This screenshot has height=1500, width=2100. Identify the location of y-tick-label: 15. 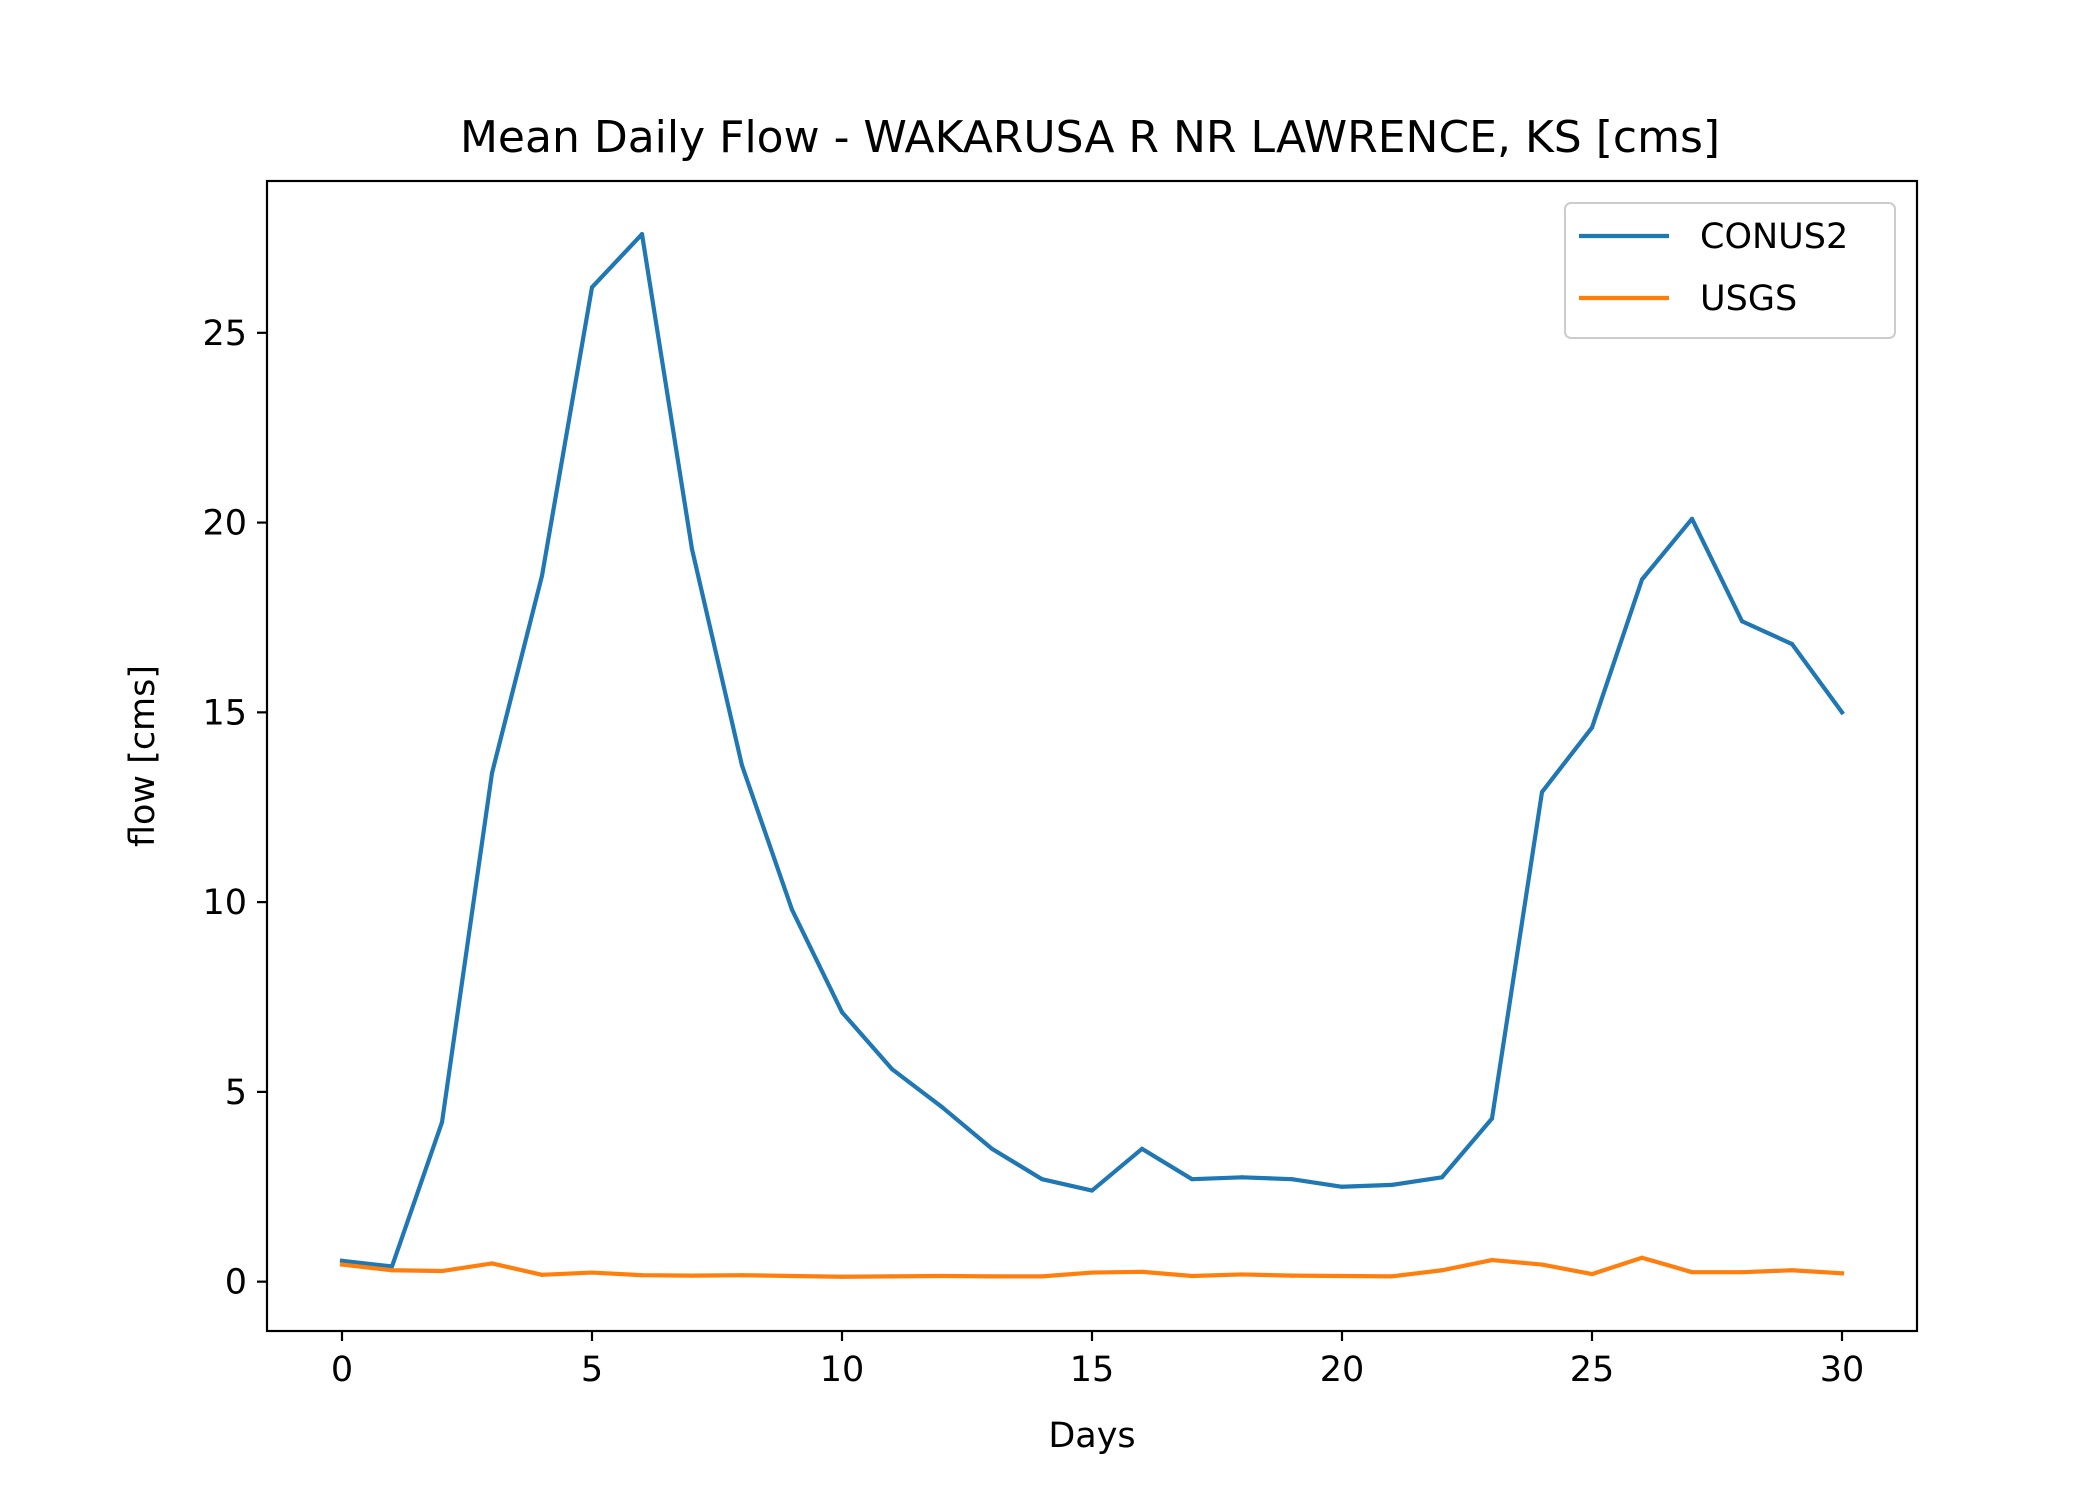
(224, 713).